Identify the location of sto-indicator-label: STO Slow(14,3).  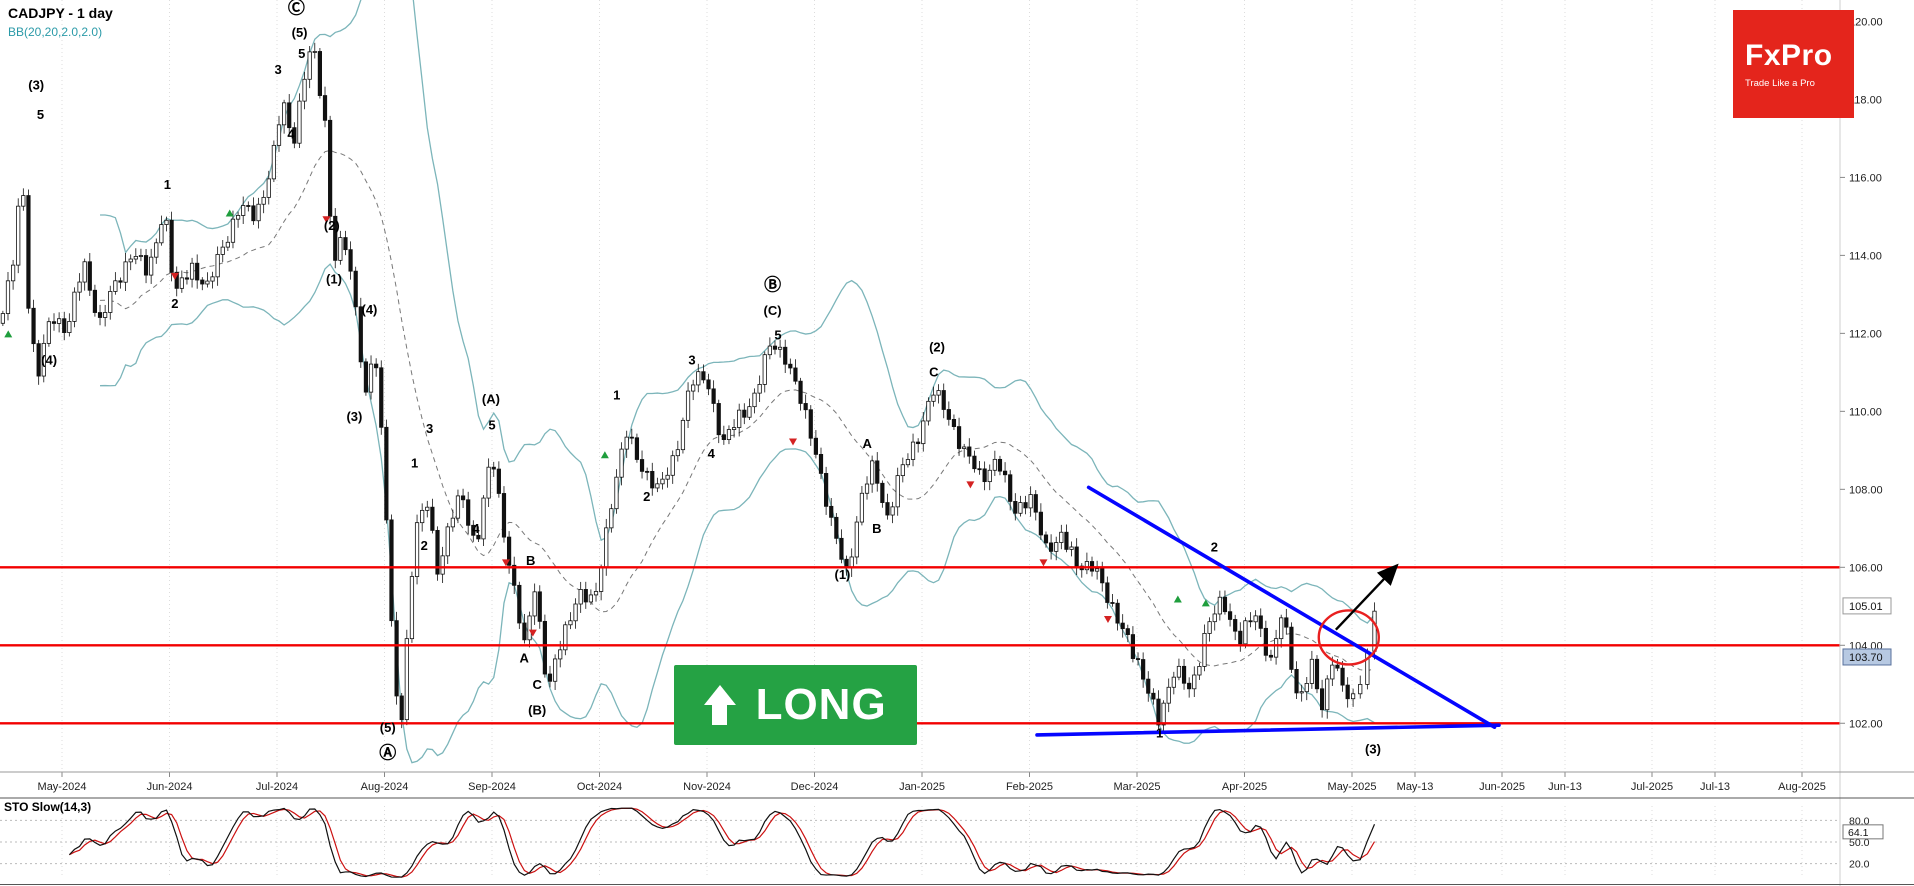
(48, 807).